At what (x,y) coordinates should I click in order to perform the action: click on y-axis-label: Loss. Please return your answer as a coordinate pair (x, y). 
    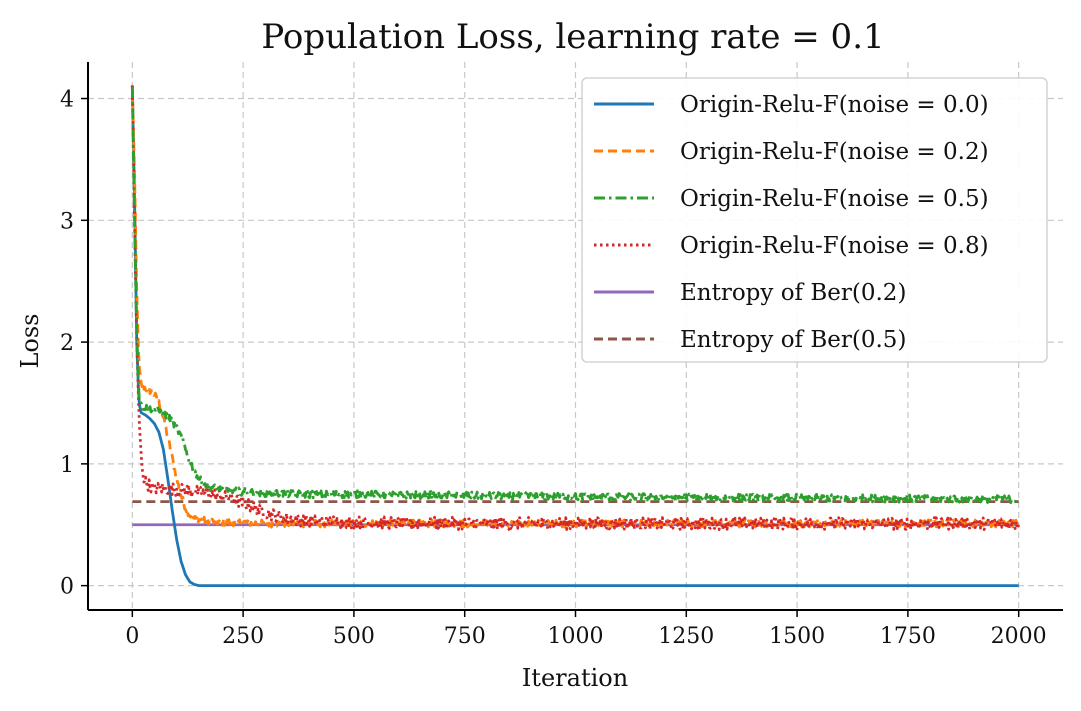
    Looking at the image, I should click on (30, 340).